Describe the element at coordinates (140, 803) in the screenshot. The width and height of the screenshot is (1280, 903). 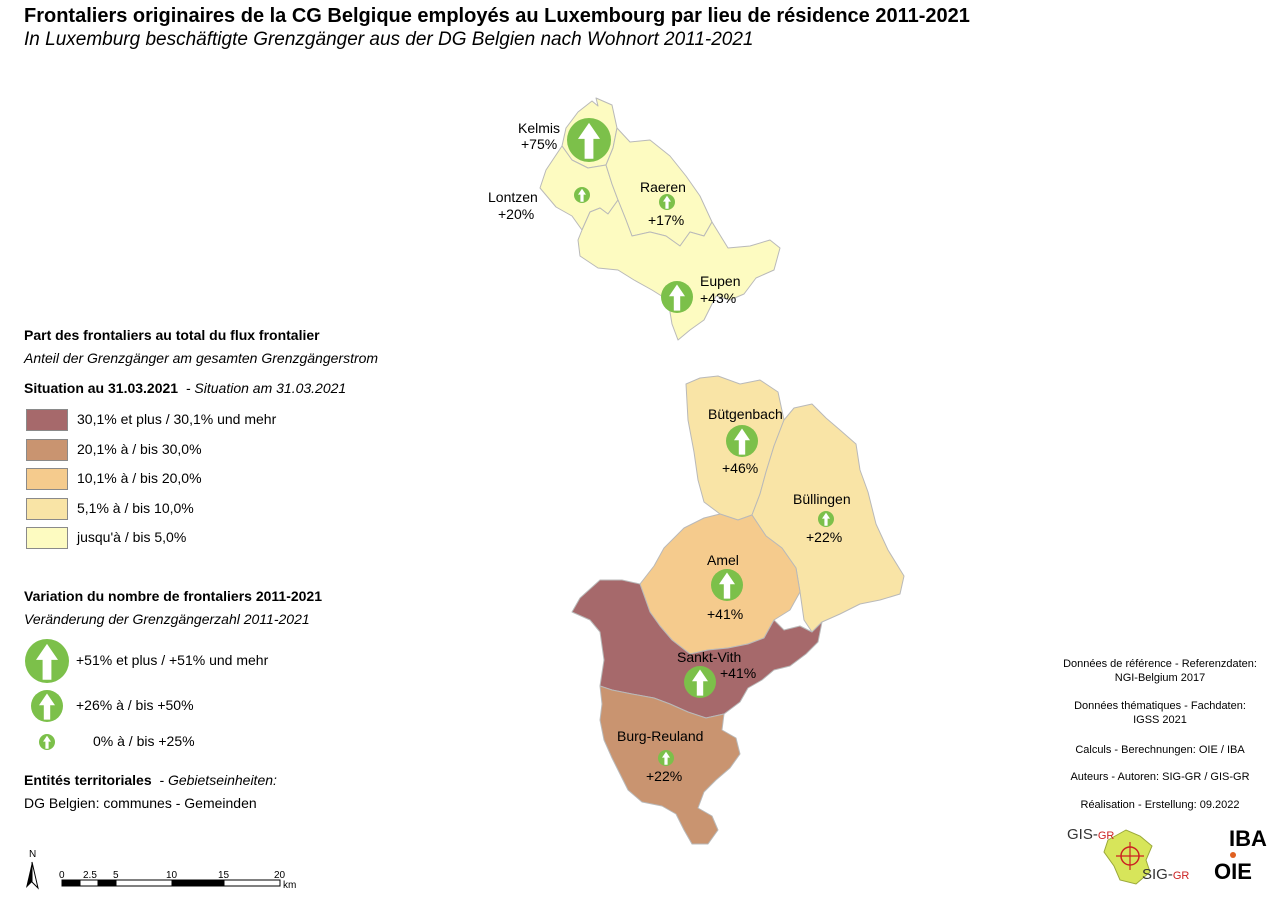
I see `legend-entities-desc: DG Belgien: communes - Gemeinden` at that location.